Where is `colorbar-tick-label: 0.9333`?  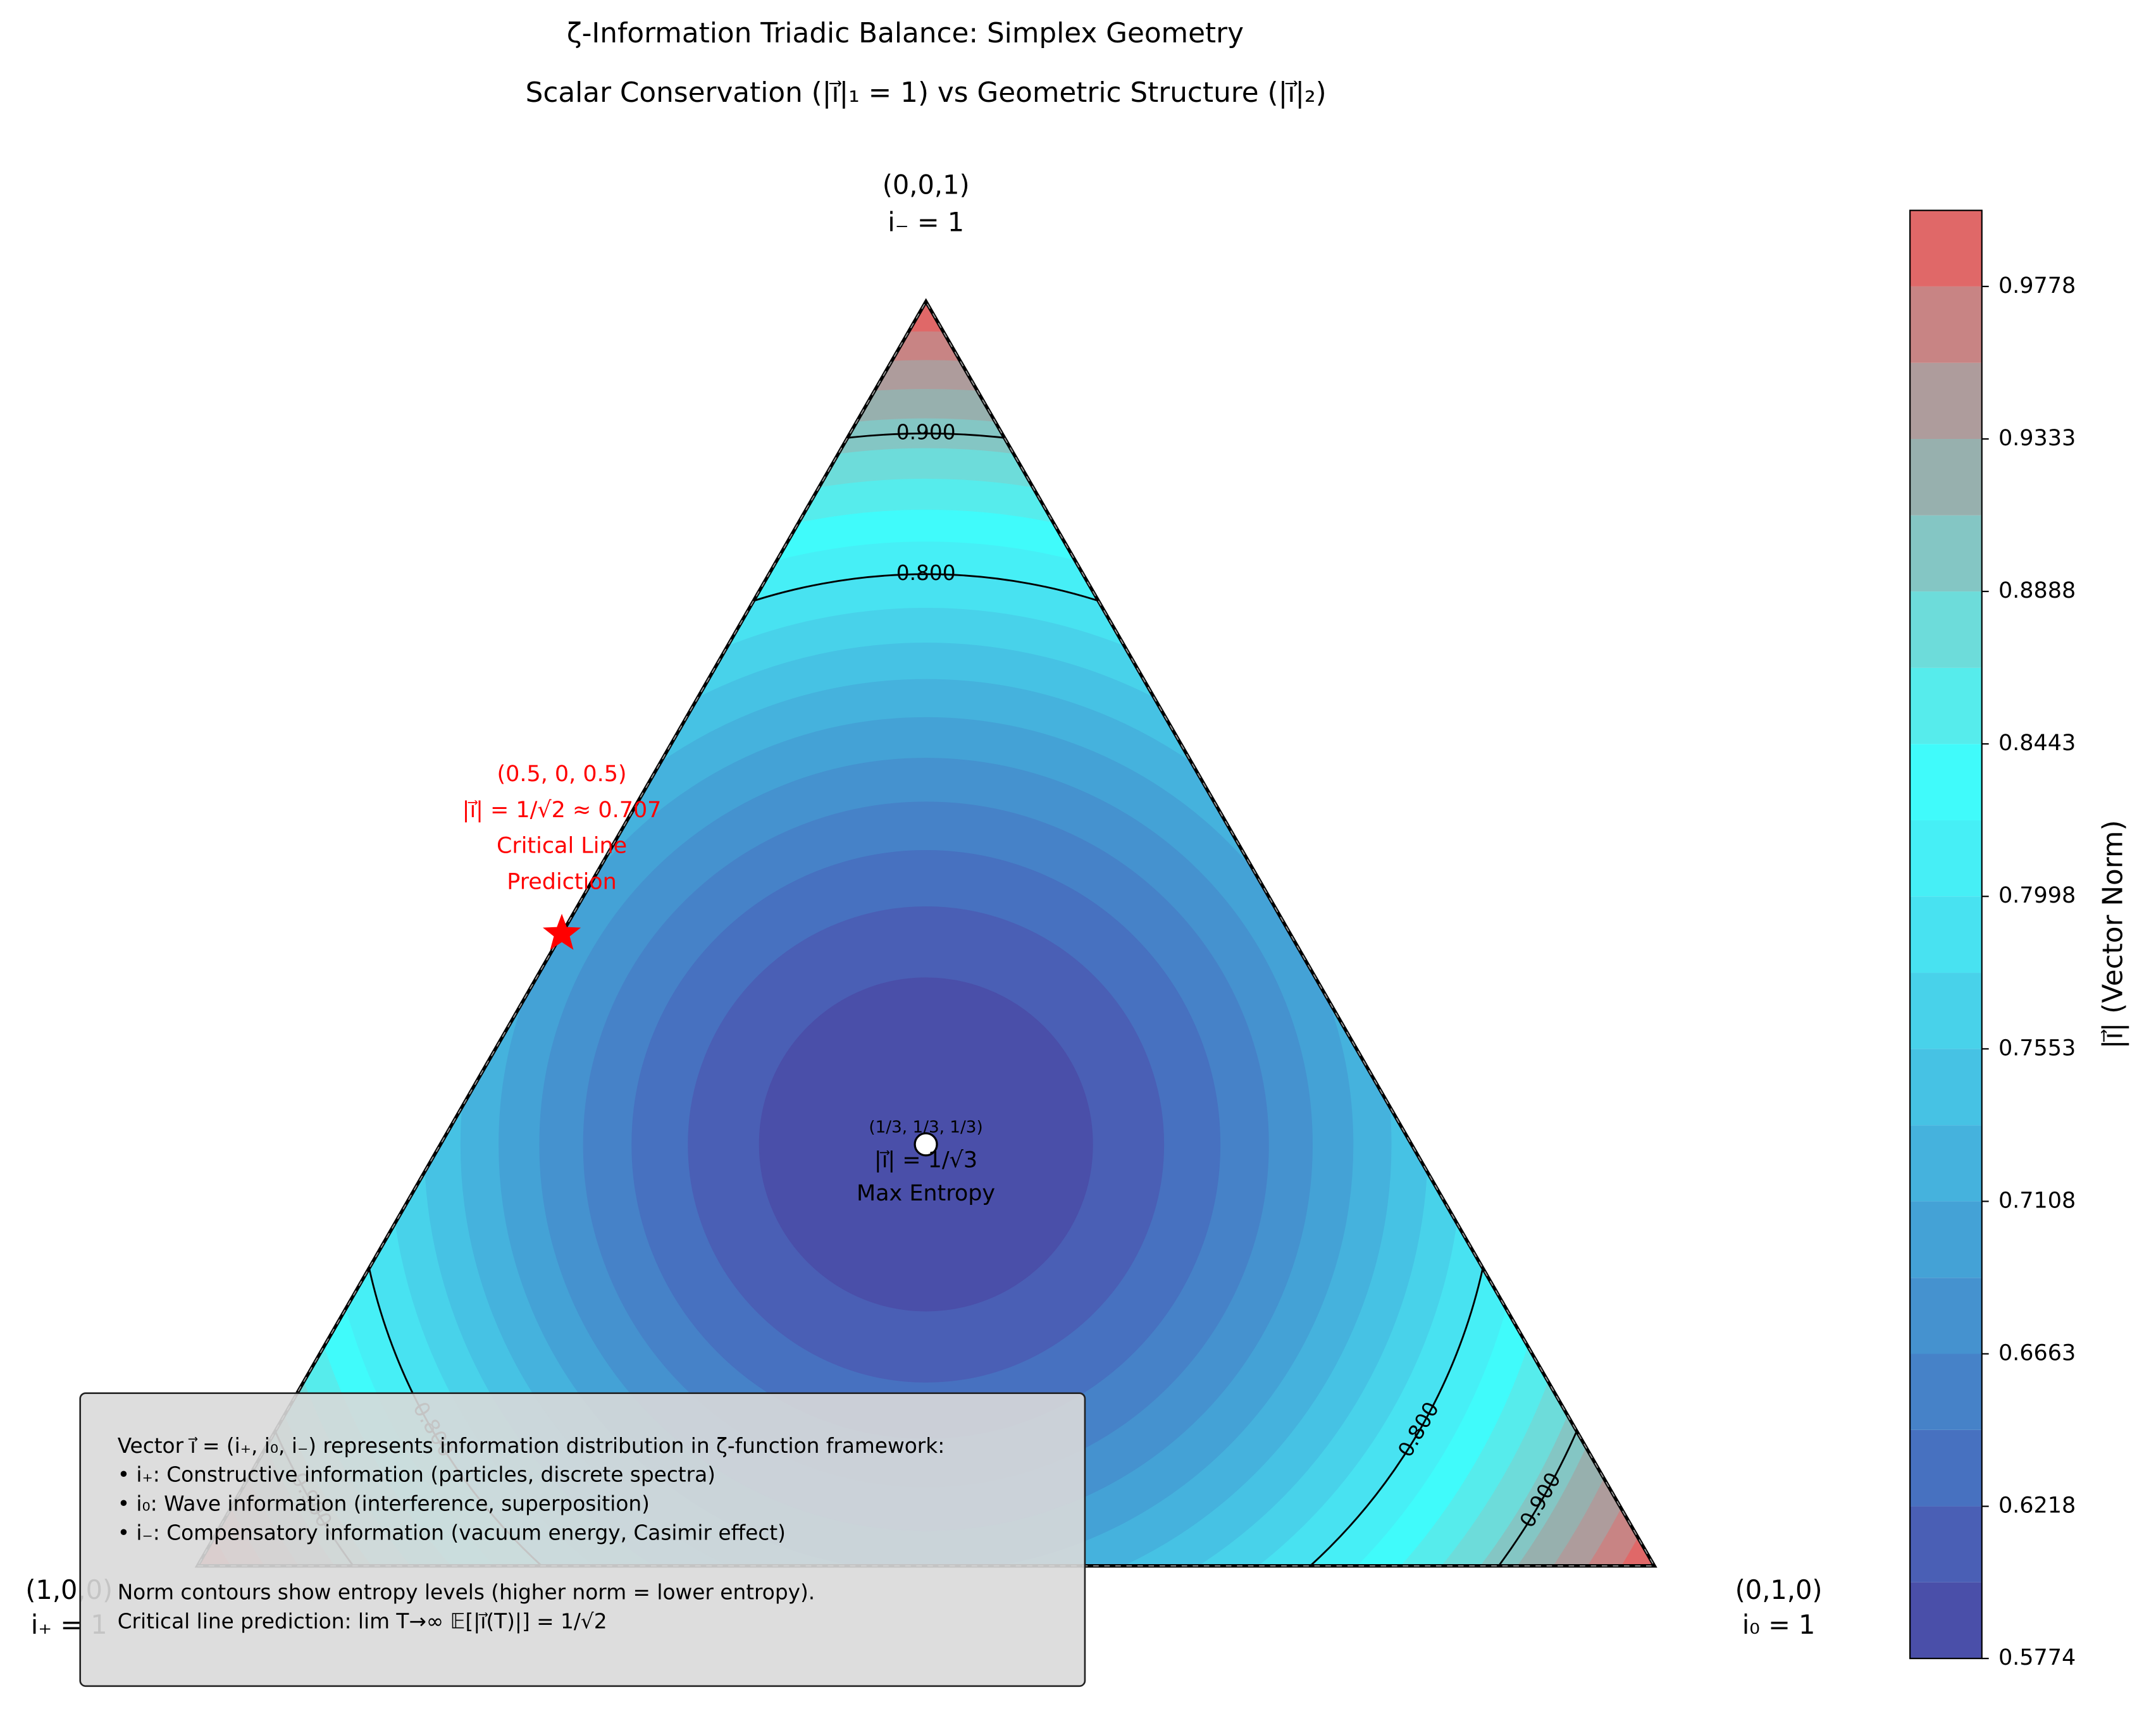
colorbar-tick-label: 0.9333 is located at coordinates (2037, 439).